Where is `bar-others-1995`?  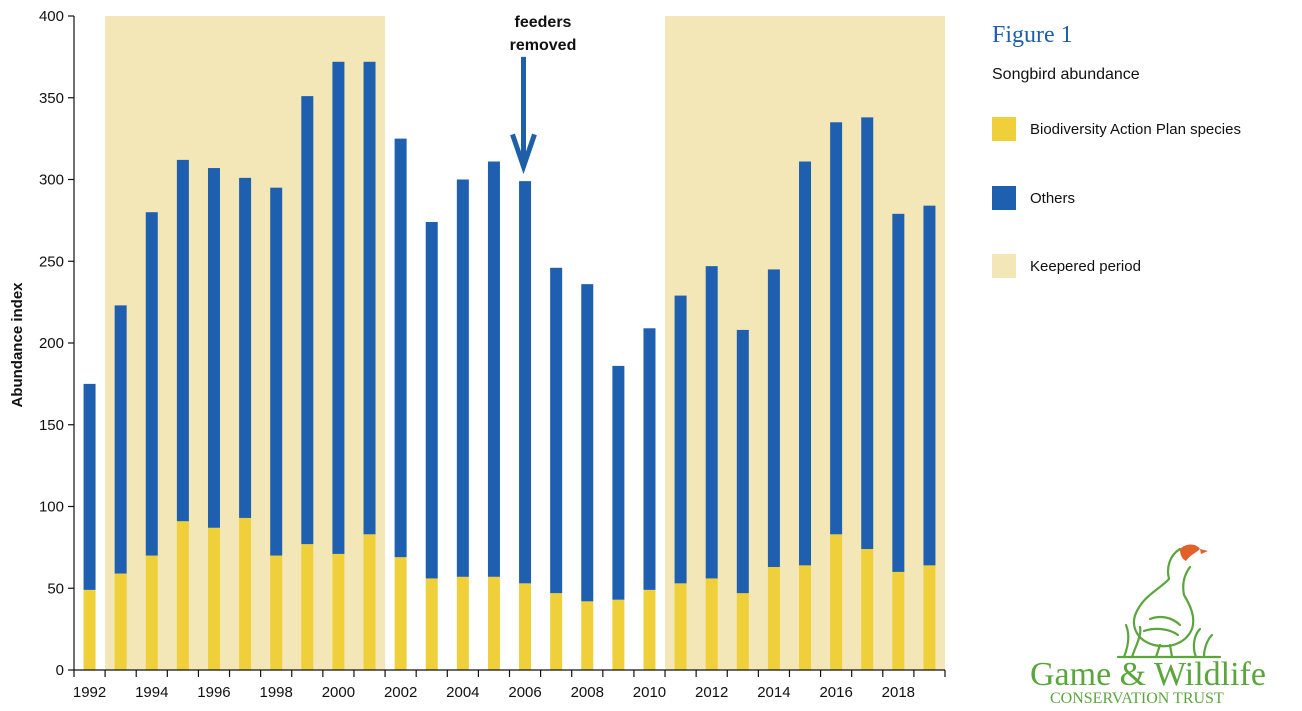
bar-others-1995 is located at coordinates (182, 340).